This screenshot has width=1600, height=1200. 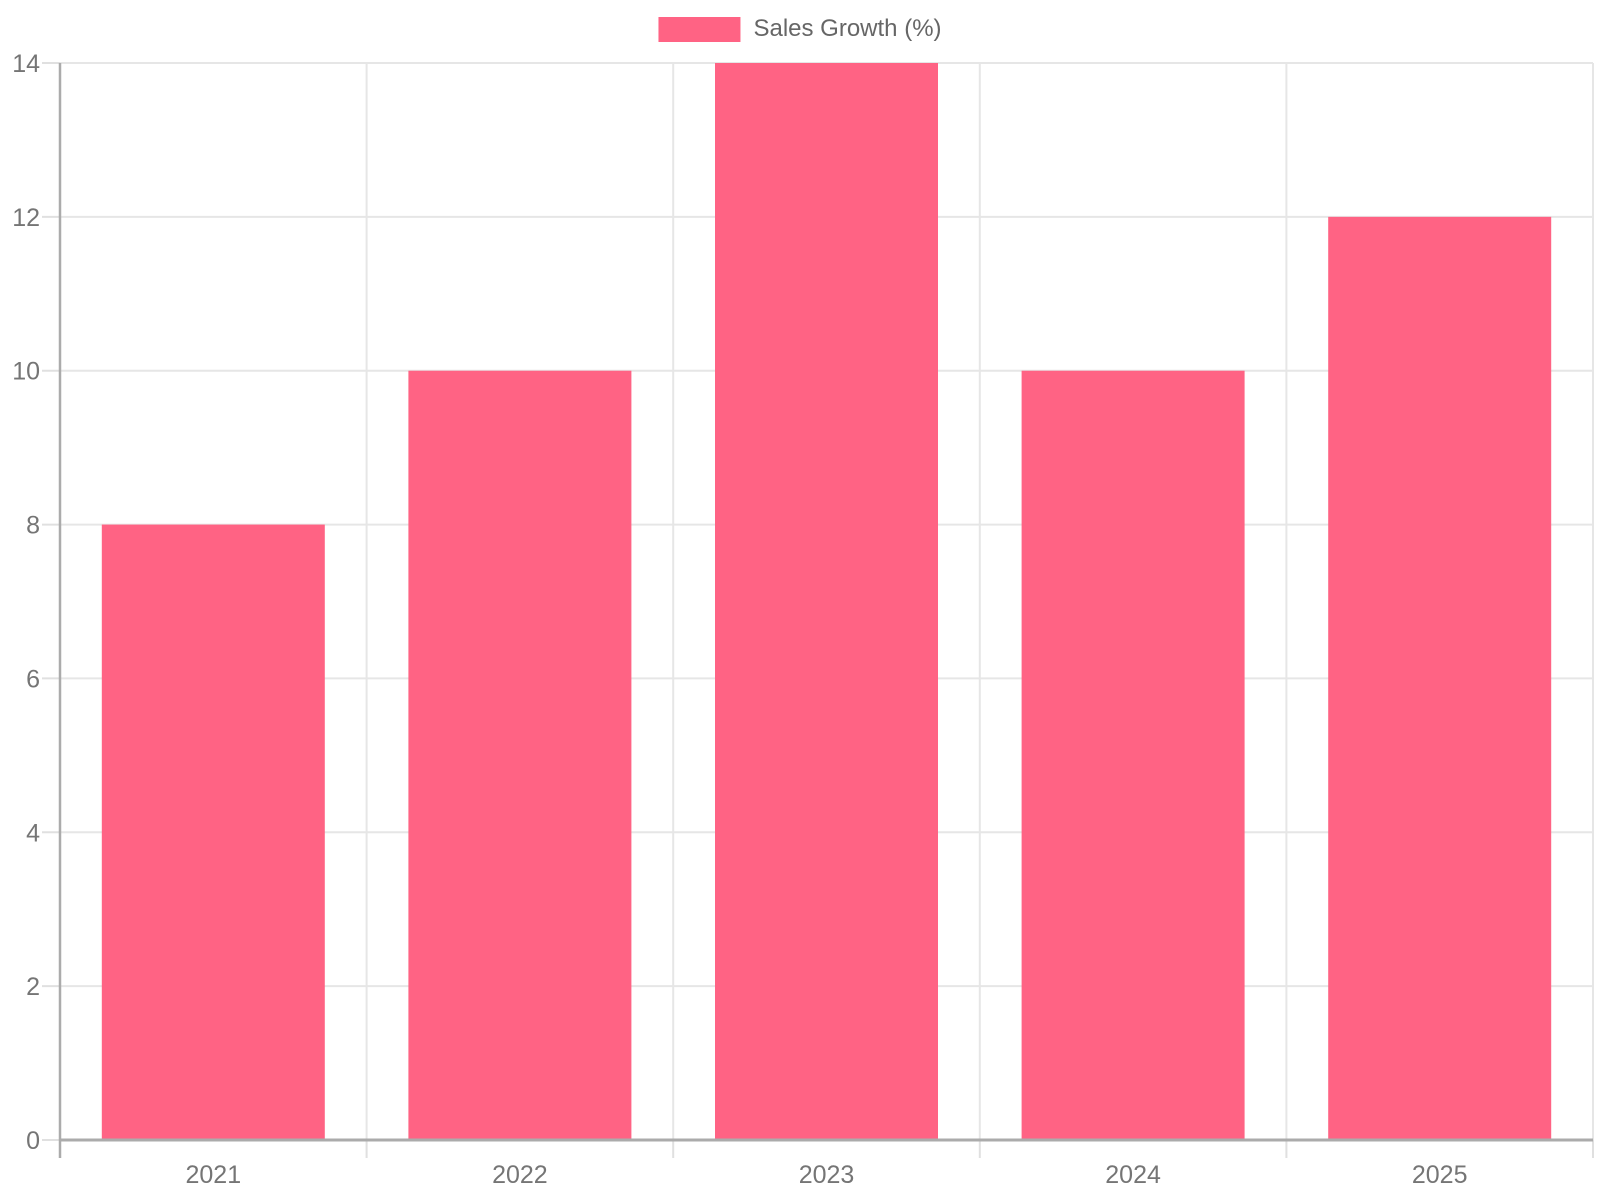 I want to click on bar-2025, so click(x=1440, y=678).